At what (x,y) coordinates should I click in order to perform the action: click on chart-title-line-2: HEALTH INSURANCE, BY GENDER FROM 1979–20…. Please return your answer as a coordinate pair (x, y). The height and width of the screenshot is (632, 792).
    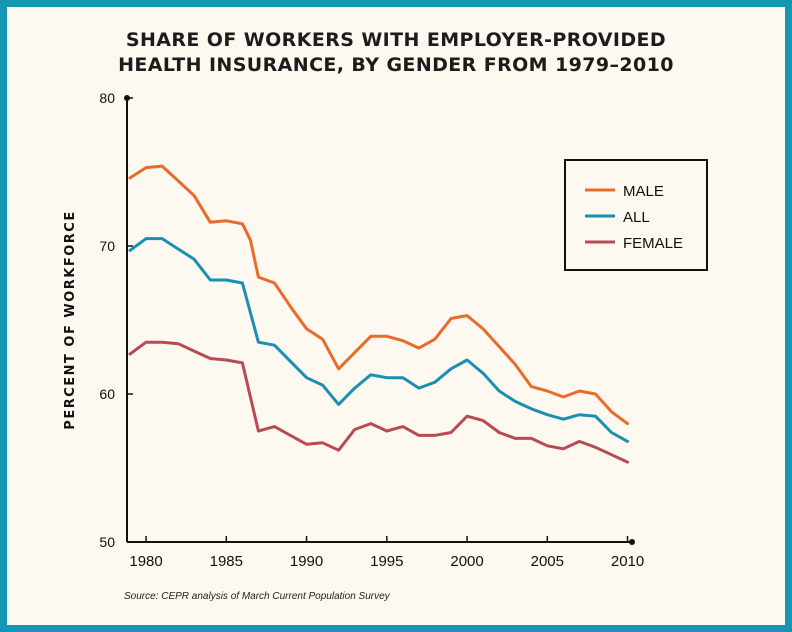
    Looking at the image, I should click on (396, 65).